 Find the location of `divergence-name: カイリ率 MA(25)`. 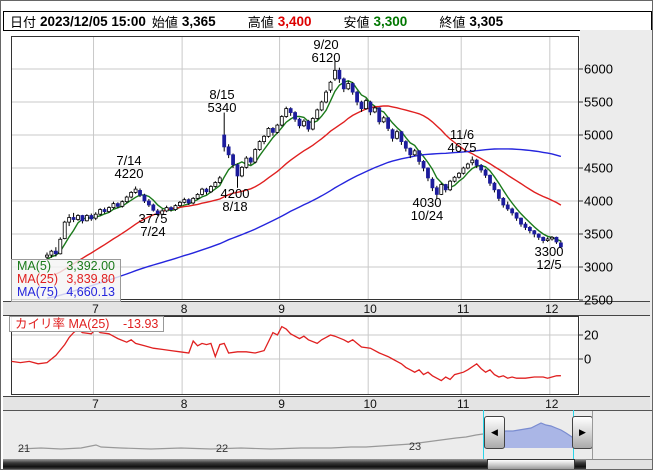

divergence-name: カイリ率 MA(25) is located at coordinates (62, 324).